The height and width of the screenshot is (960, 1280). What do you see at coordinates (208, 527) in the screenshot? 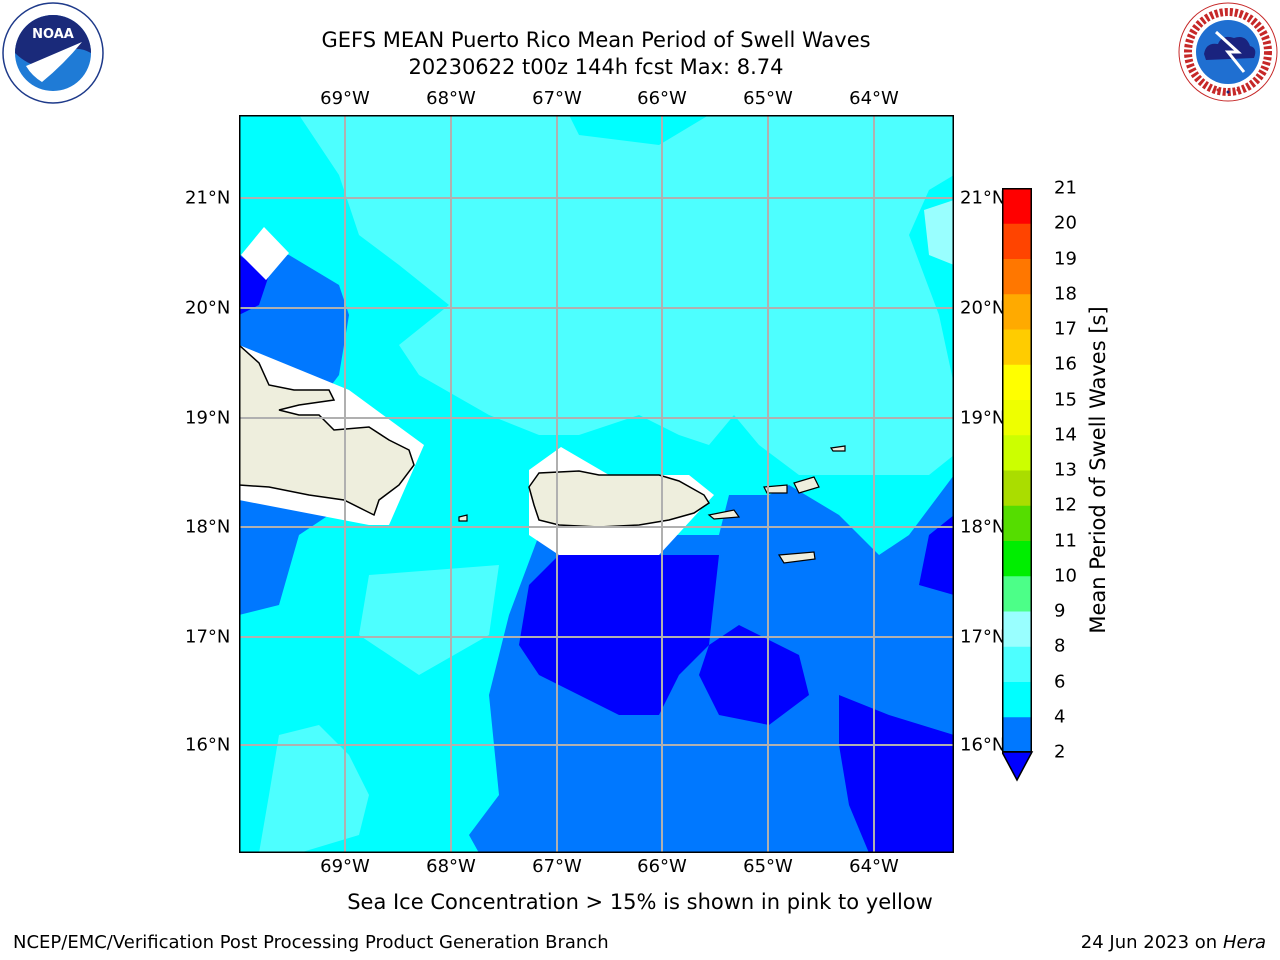
I see `lat-label-left-18n: 18°N` at bounding box center [208, 527].